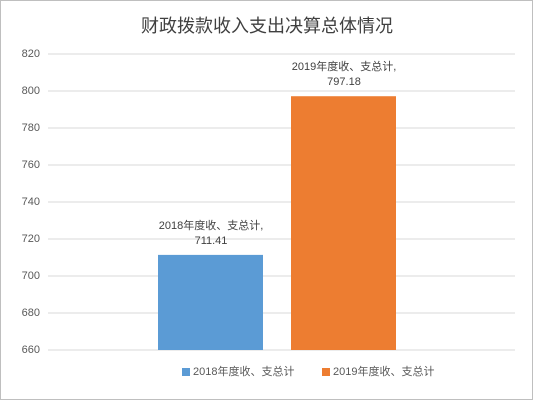 This screenshot has width=534, height=401. What do you see at coordinates (31, 239) in the screenshot?
I see `y-tick-label: 720` at bounding box center [31, 239].